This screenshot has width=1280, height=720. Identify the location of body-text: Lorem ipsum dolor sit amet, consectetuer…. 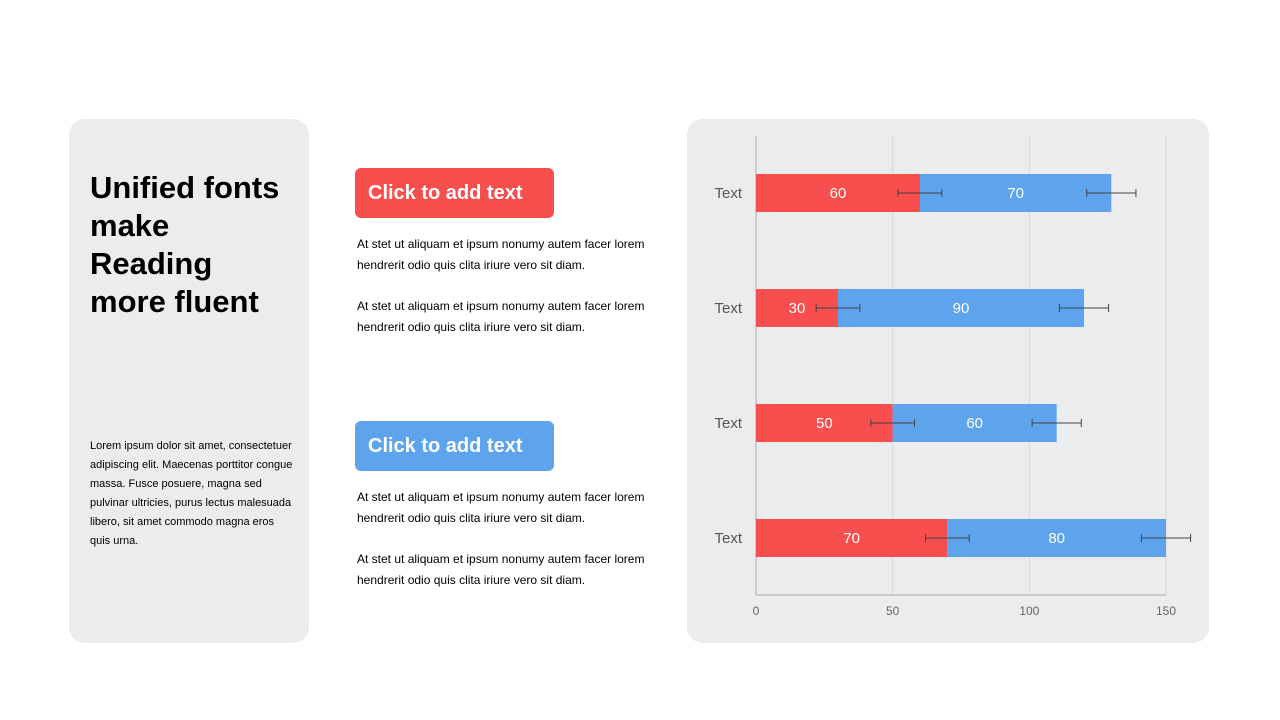
(191, 493).